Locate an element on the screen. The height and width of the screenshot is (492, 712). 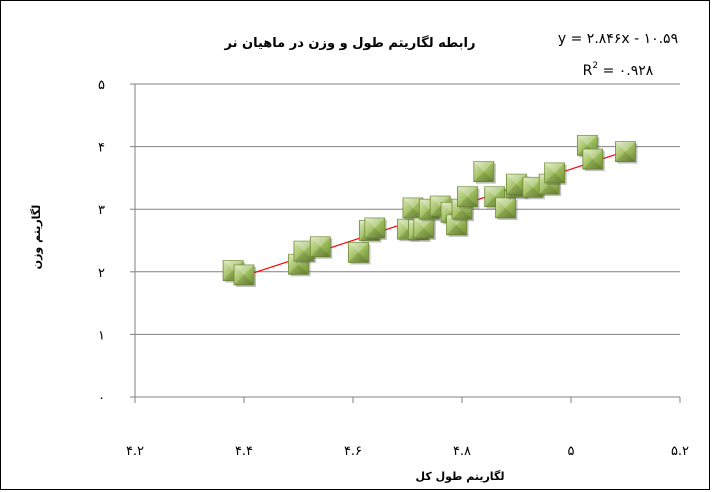
y-tick-label: ۳ is located at coordinates (101, 210).